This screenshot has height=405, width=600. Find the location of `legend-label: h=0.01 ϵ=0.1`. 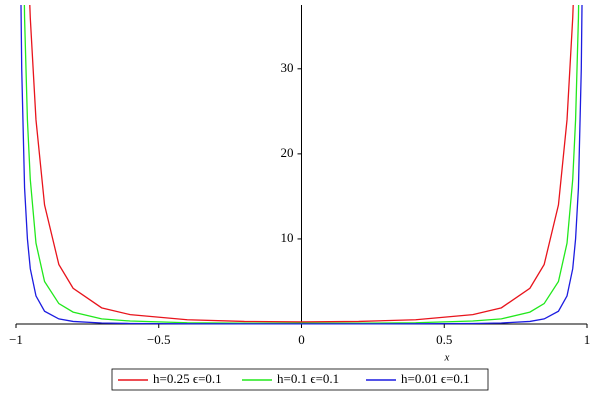

legend-label: h=0.01 ϵ=0.1 is located at coordinates (435, 378).